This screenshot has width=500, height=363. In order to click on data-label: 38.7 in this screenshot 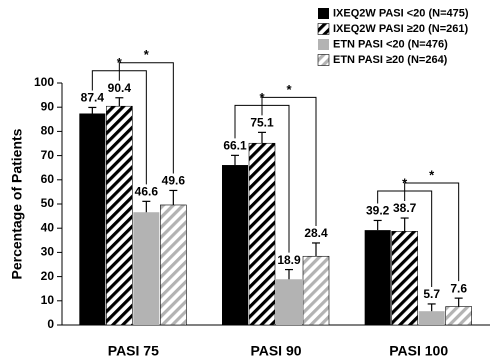, I will do `click(405, 208)`.